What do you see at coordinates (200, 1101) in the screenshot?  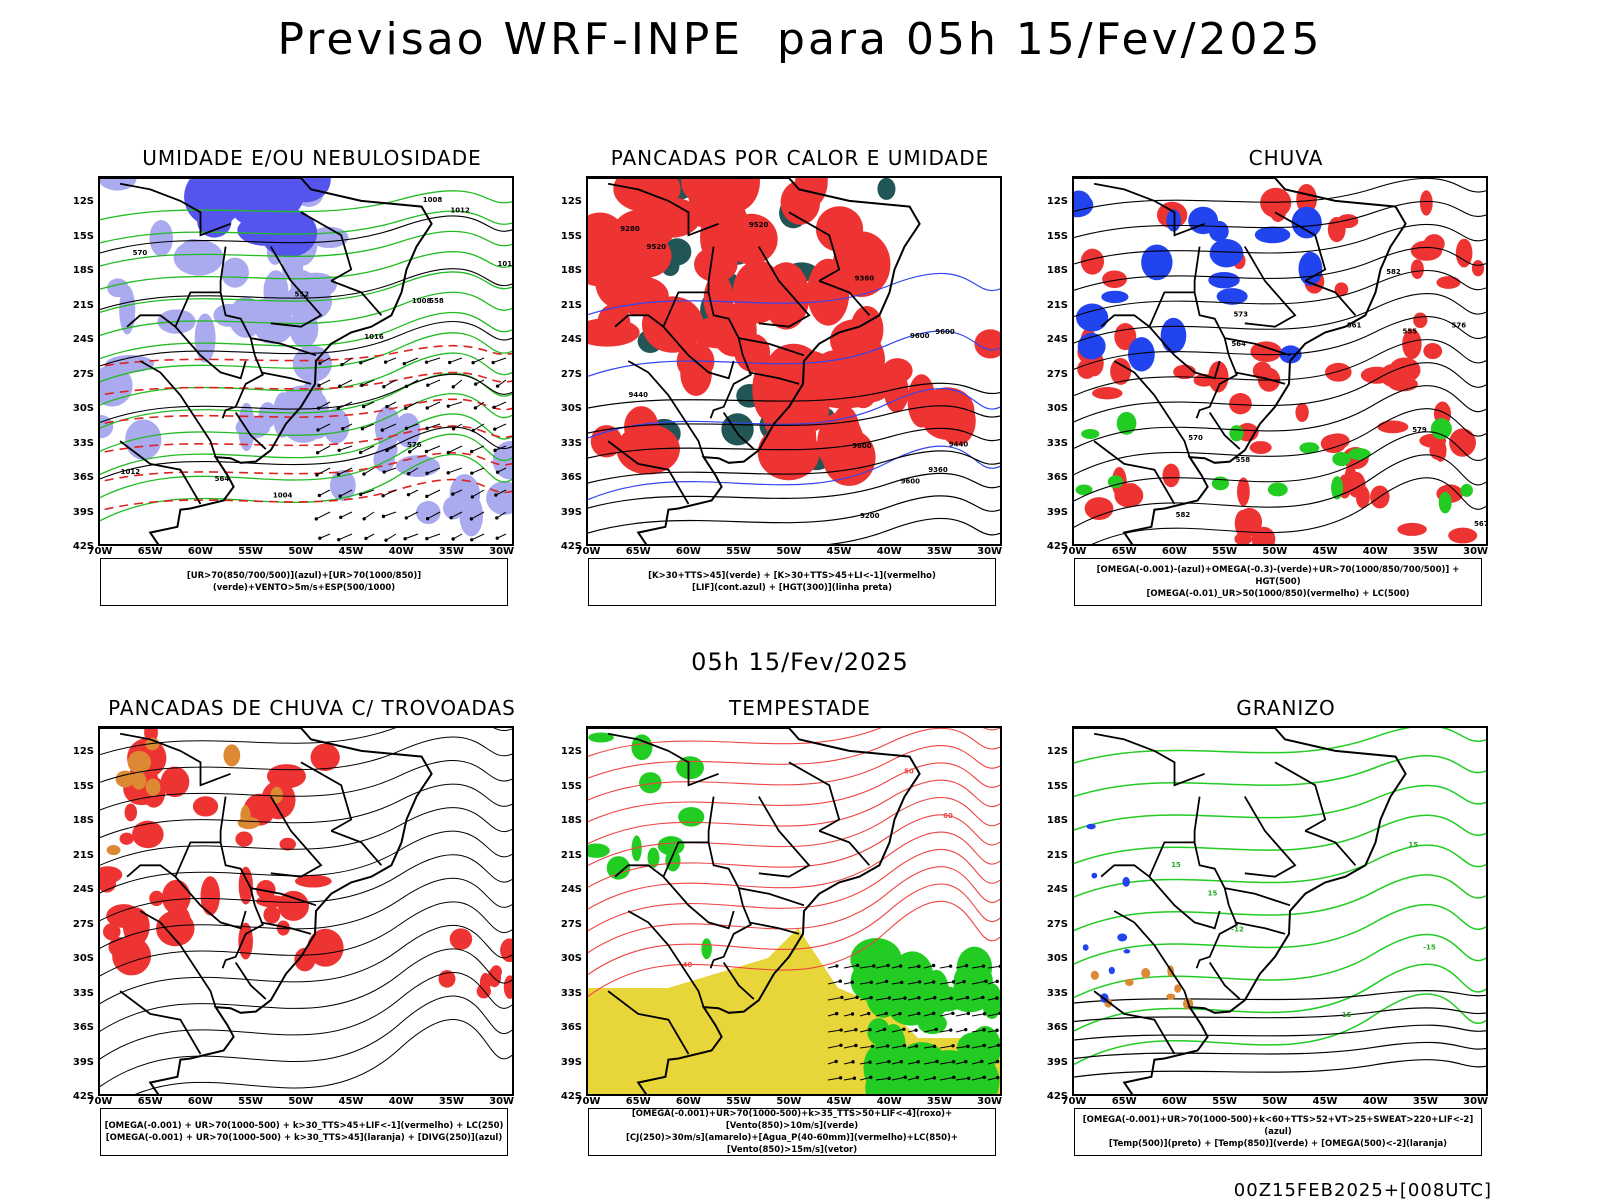 I see `lon-tick-label: 60W` at bounding box center [200, 1101].